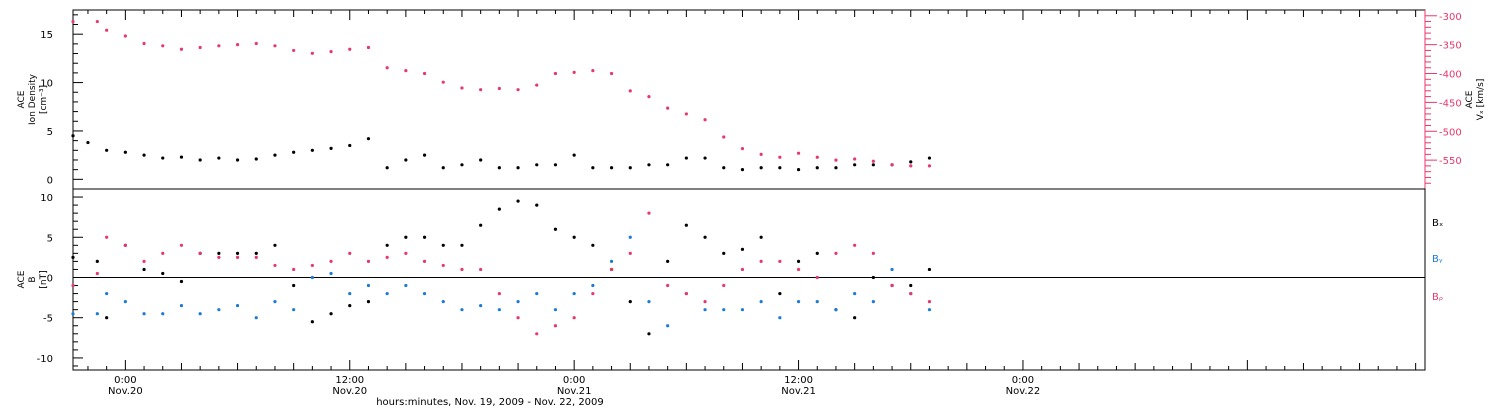 The width and height of the screenshot is (1500, 414). What do you see at coordinates (33, 279) in the screenshot?
I see `magnetic-field-axis-title: ACE B [nT]` at bounding box center [33, 279].